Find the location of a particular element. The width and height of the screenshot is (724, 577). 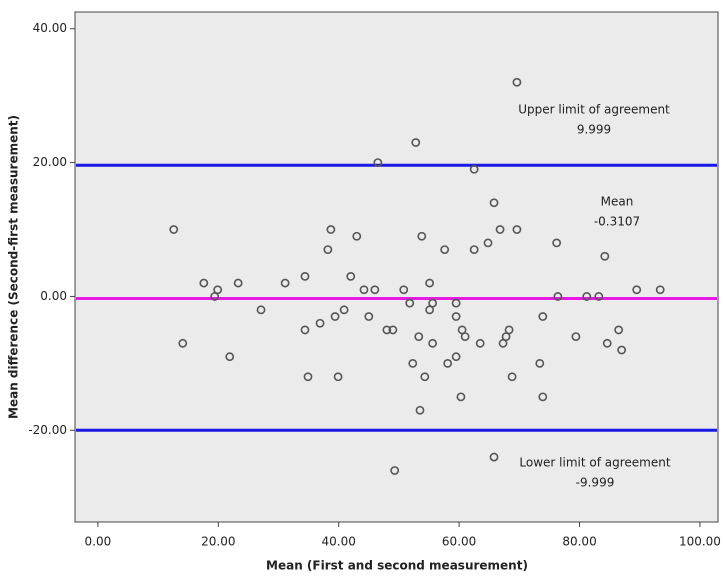

annotation: -0.3107 is located at coordinates (617, 222).